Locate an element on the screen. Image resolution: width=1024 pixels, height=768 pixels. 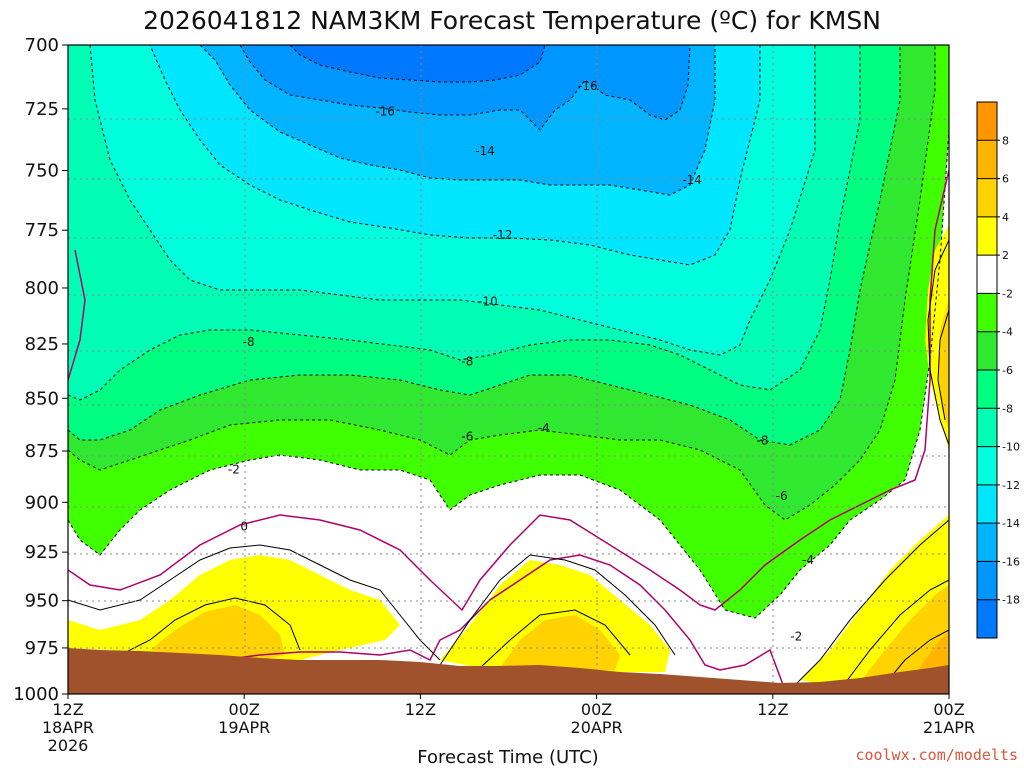
colorbar-label: 4 is located at coordinates (1005, 217).